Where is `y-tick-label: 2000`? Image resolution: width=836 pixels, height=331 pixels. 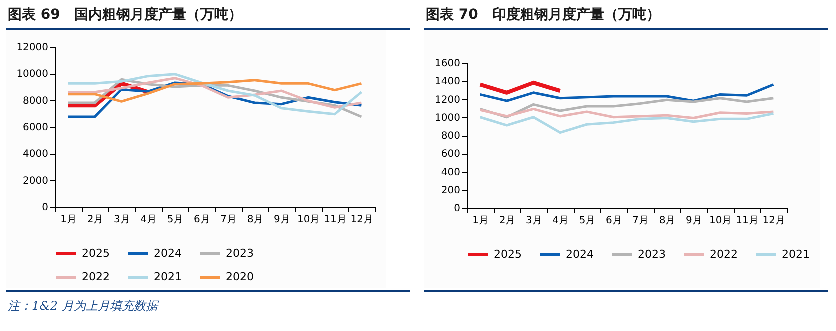 y-tick-label: 2000 is located at coordinates (35, 181).